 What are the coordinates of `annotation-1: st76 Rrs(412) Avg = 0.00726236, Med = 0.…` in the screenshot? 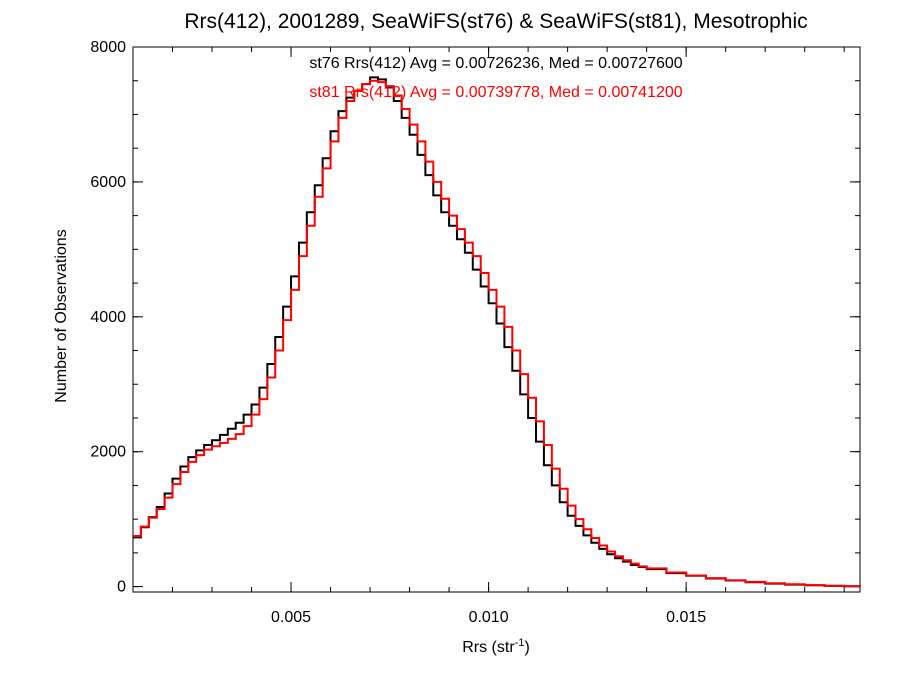 It's located at (495, 63).